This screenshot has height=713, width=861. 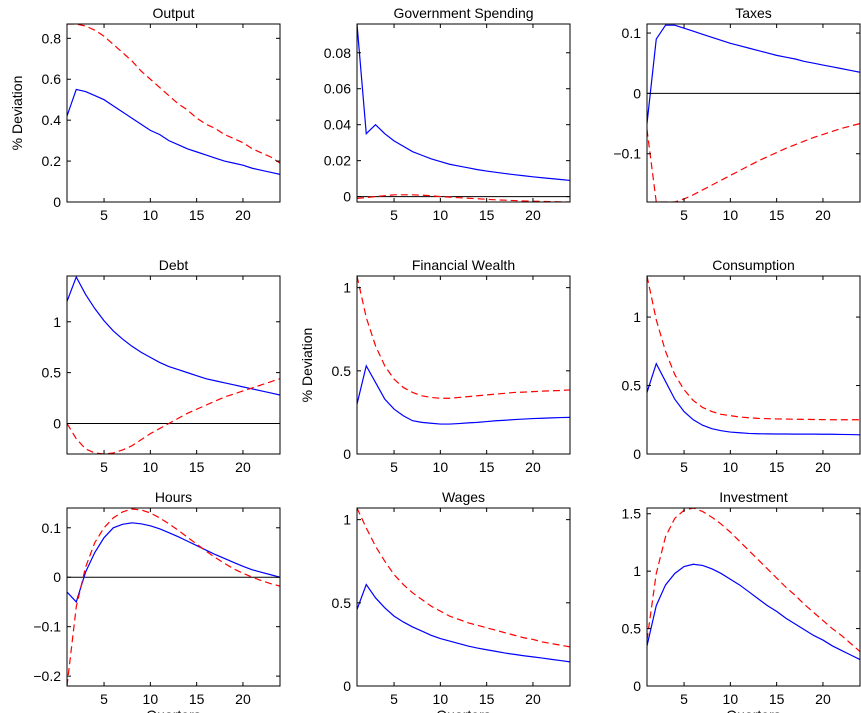 What do you see at coordinates (632, 514) in the screenshot?
I see `y-tick-label: 1.5` at bounding box center [632, 514].